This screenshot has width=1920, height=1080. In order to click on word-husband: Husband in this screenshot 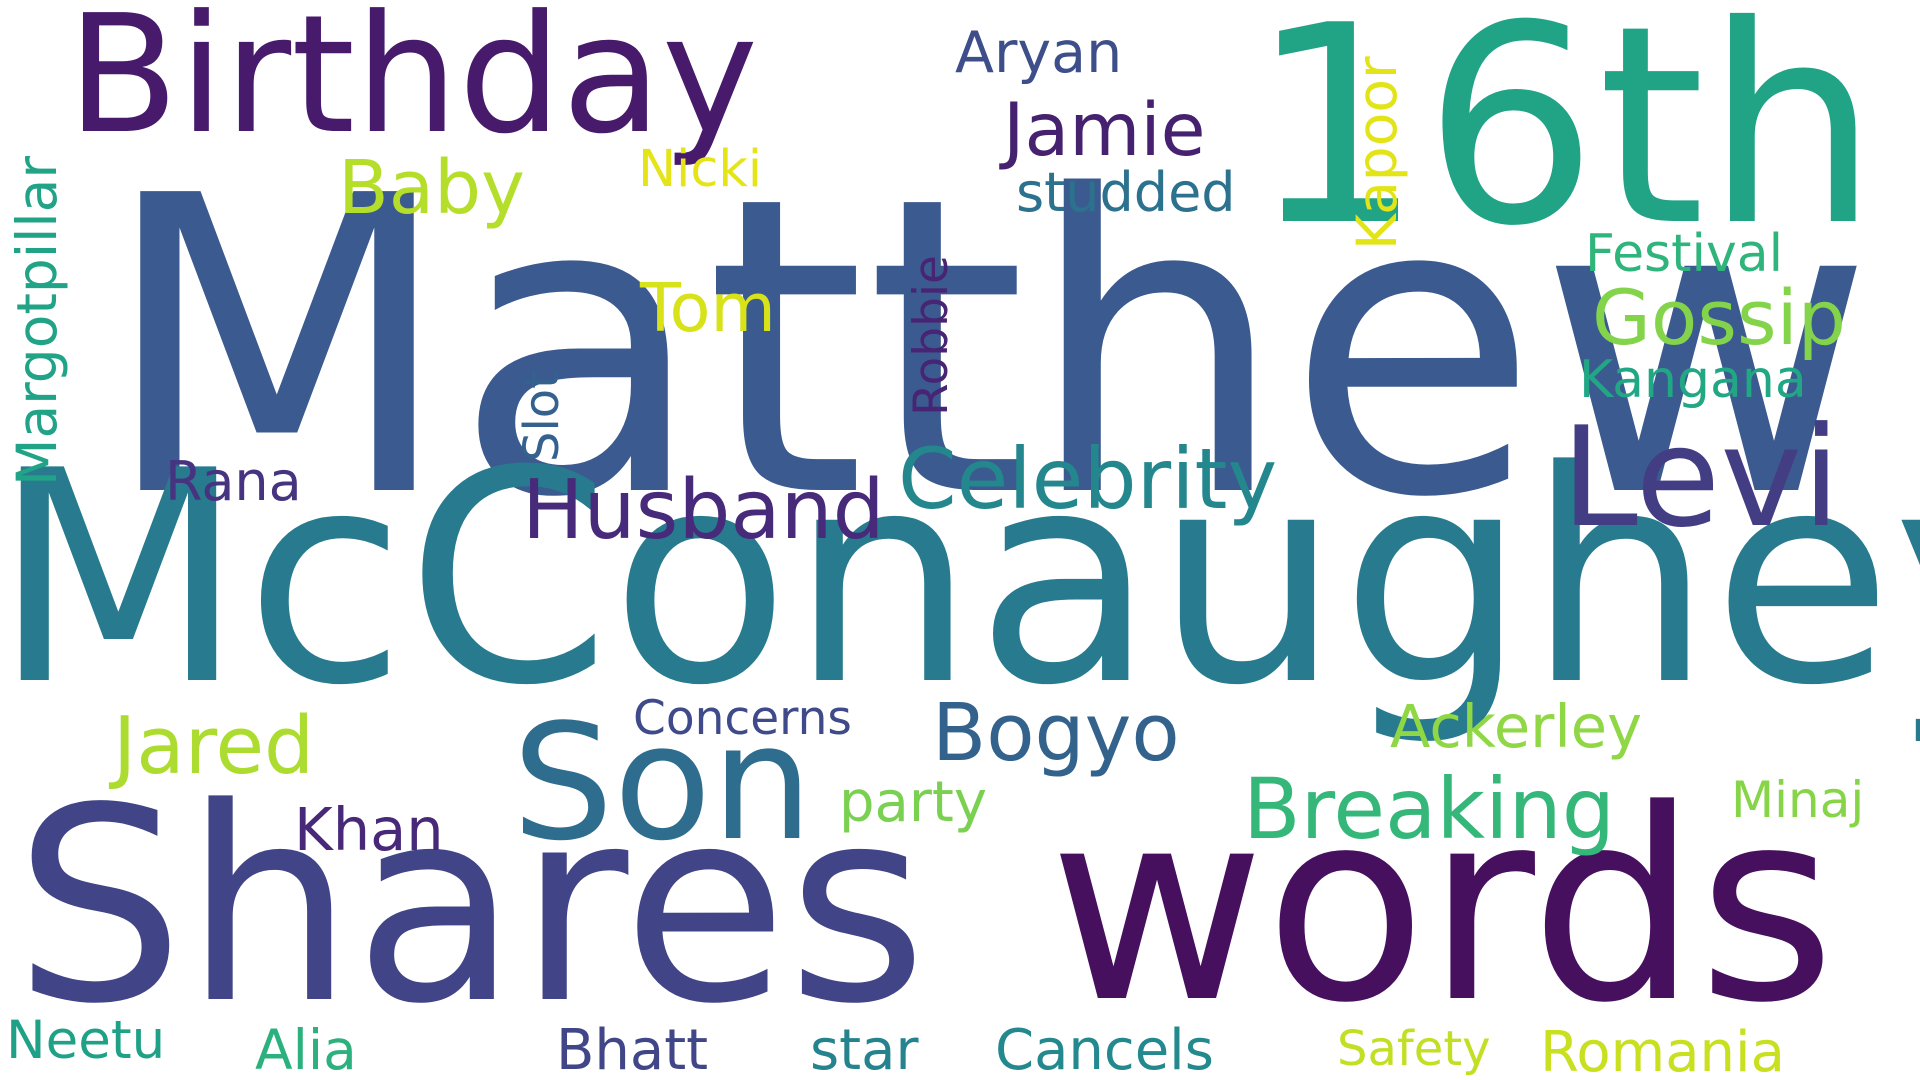, I will do `click(703, 510)`.